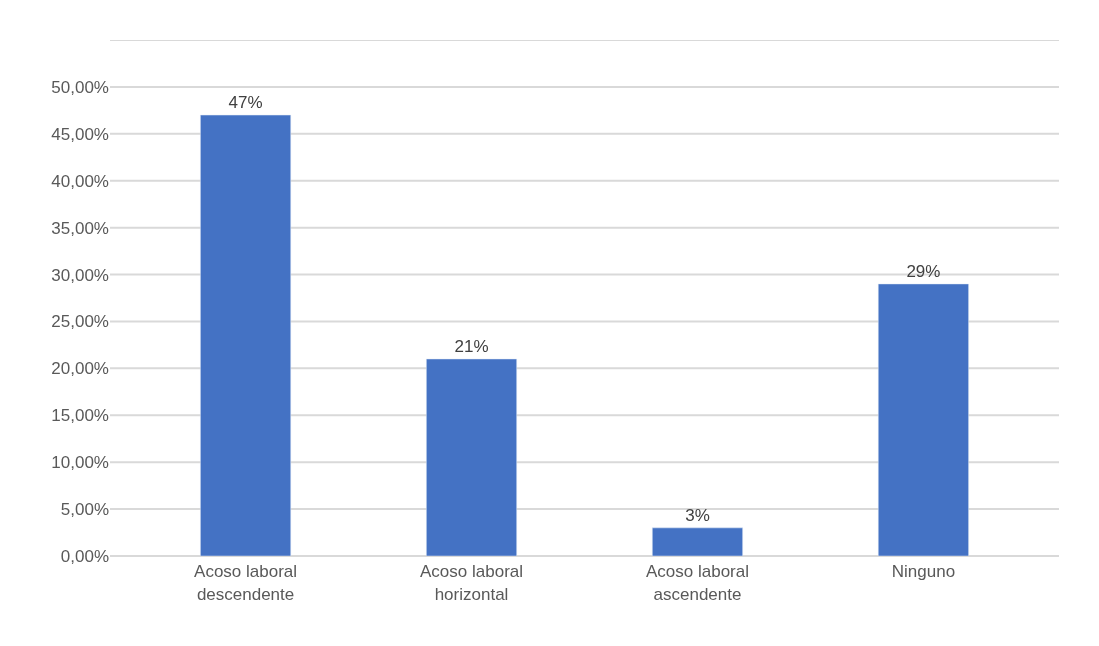 This screenshot has width=1099, height=646. Describe the element at coordinates (923, 271) in the screenshot. I see `data-label: 29%` at that location.